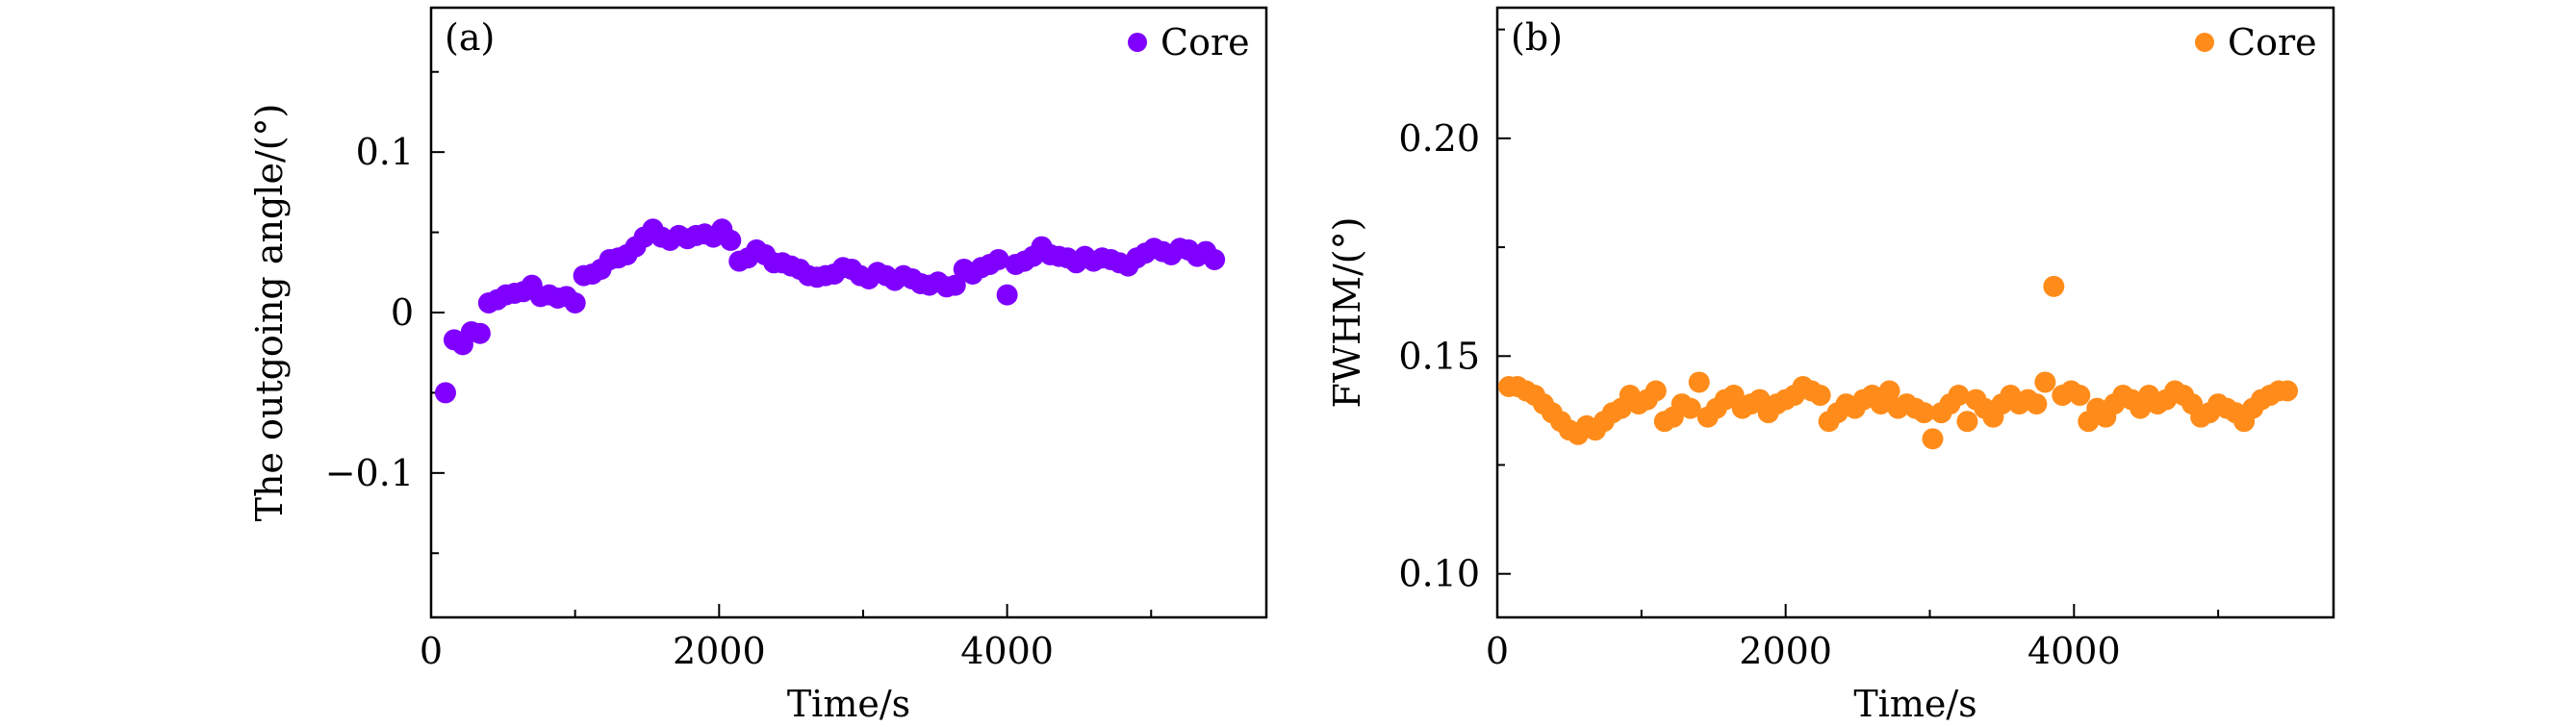 This screenshot has height=727, width=2576. Describe the element at coordinates (1439, 574) in the screenshot. I see `y-tick-label: 0.10` at that location.